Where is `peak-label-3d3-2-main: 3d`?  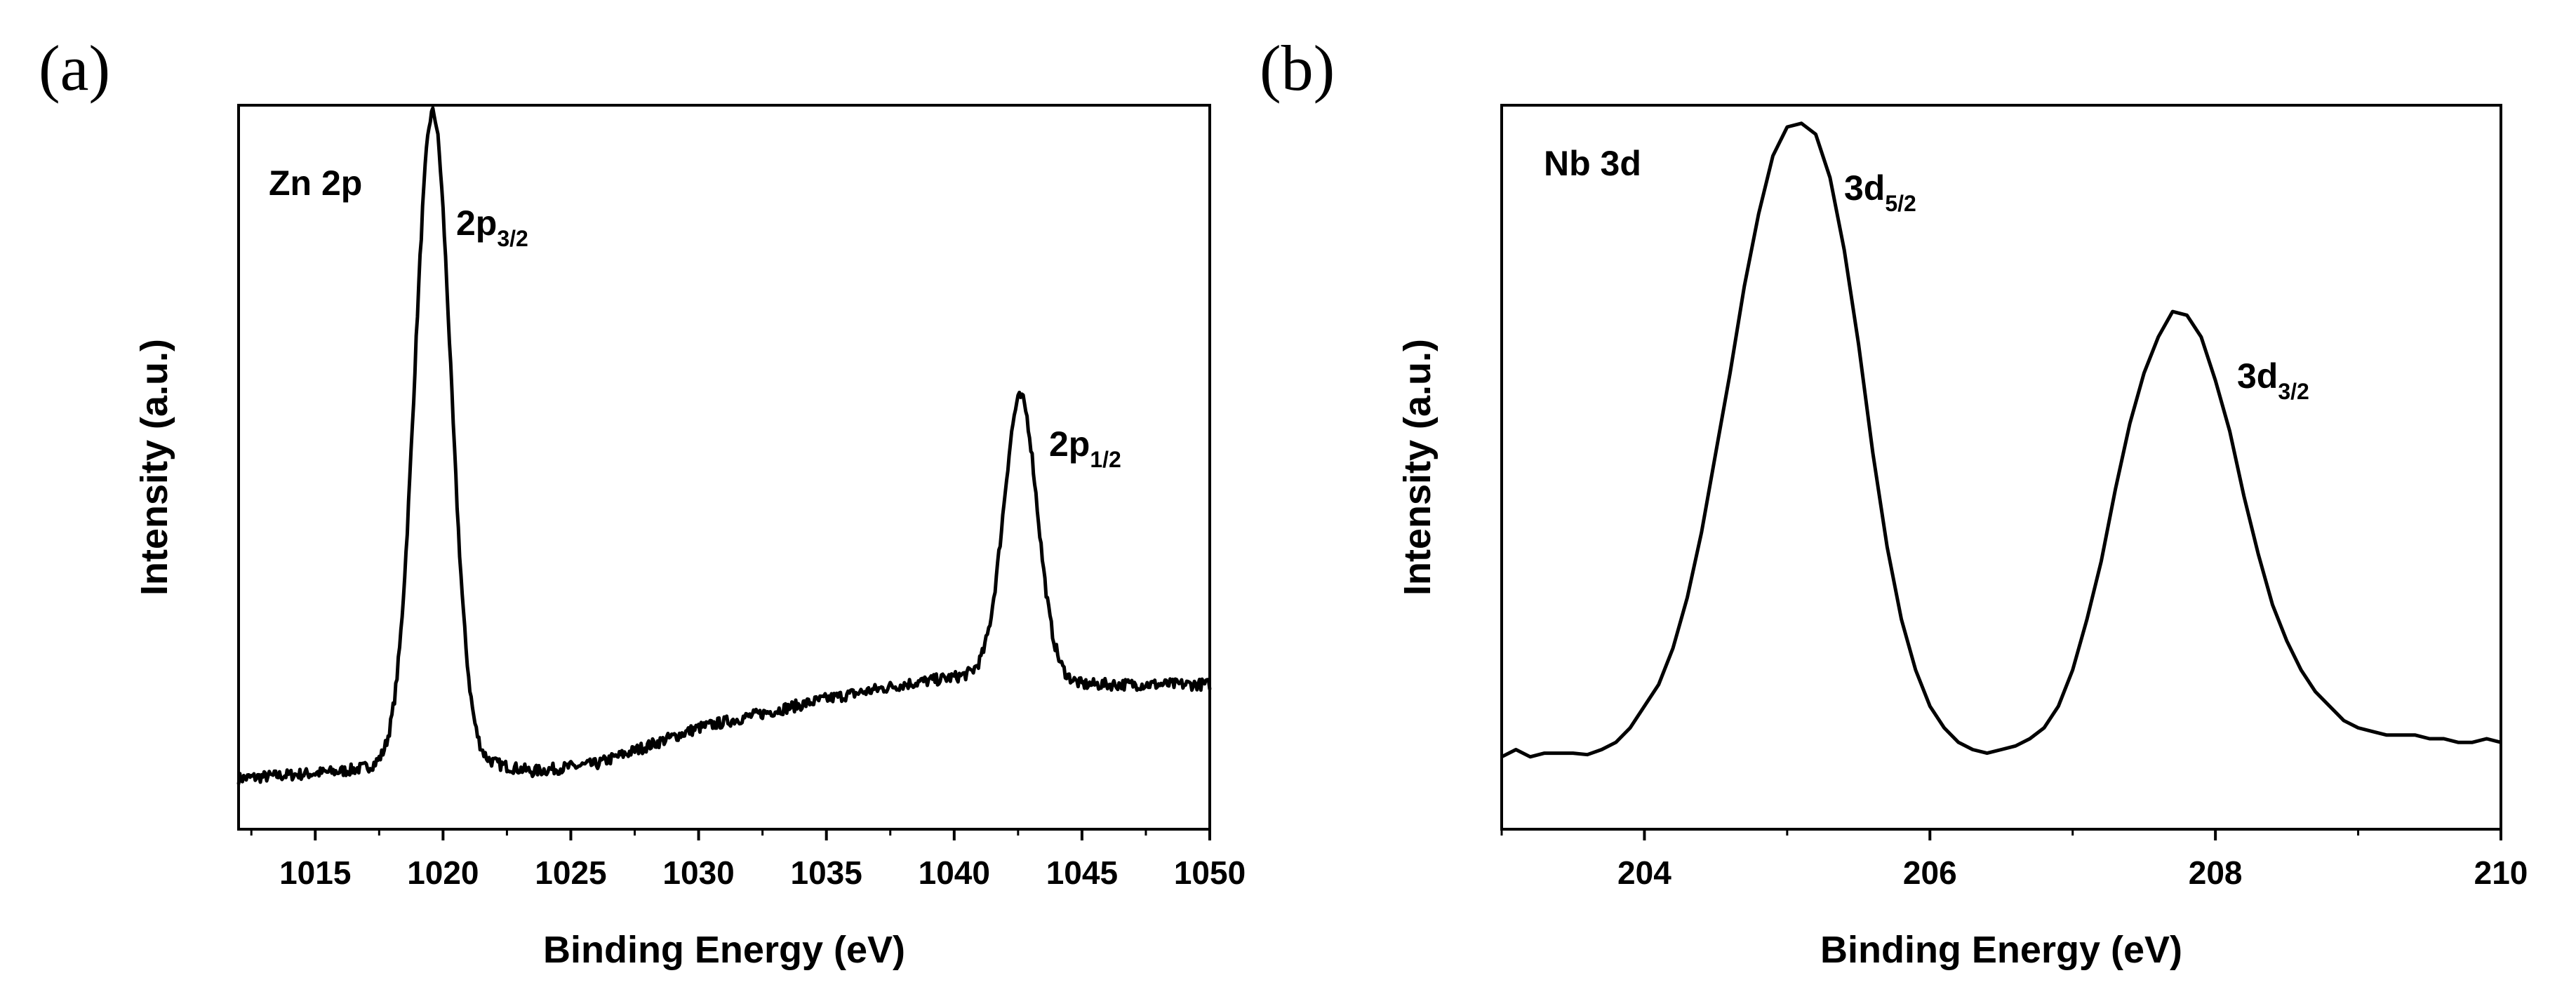
peak-label-3d3-2-main: 3d is located at coordinates (2257, 376).